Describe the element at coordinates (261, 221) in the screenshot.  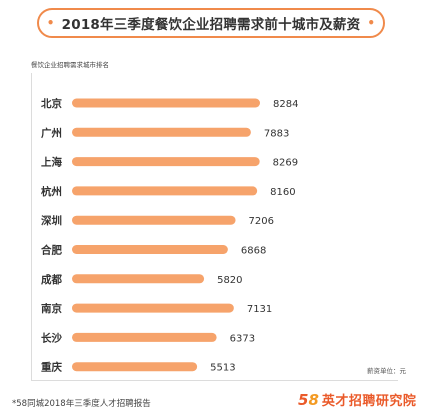
I see `value-label: 7206` at that location.